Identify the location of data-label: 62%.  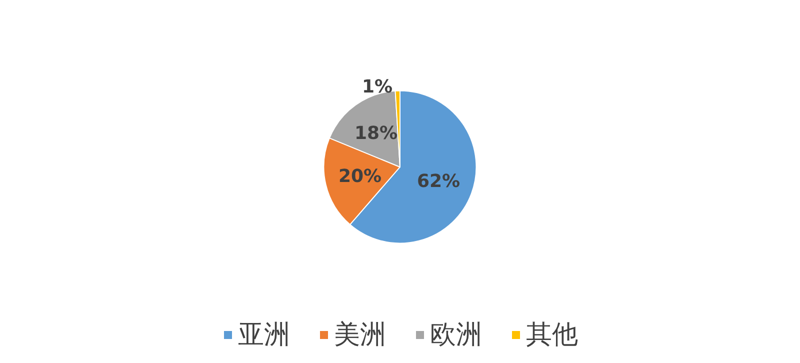
(438, 181).